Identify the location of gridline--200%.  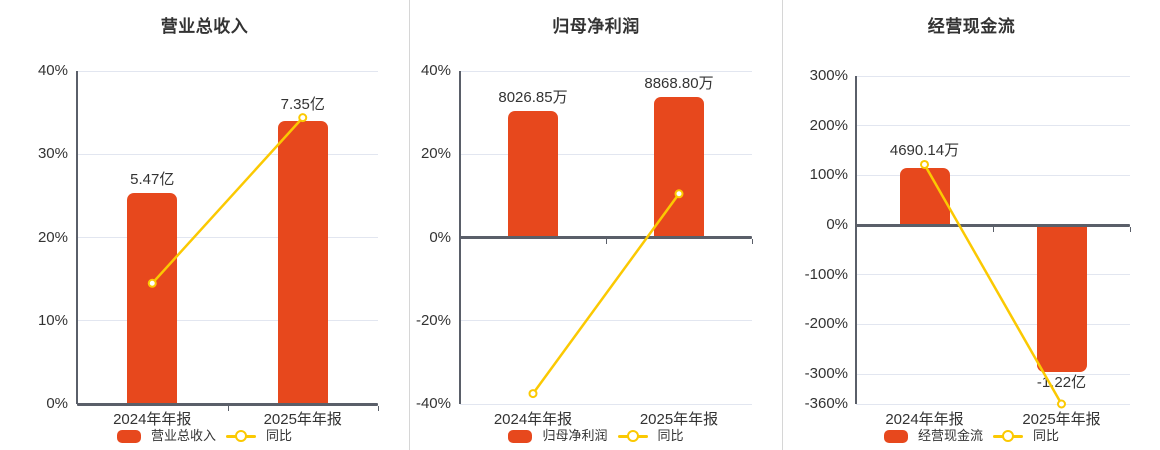
(993, 324).